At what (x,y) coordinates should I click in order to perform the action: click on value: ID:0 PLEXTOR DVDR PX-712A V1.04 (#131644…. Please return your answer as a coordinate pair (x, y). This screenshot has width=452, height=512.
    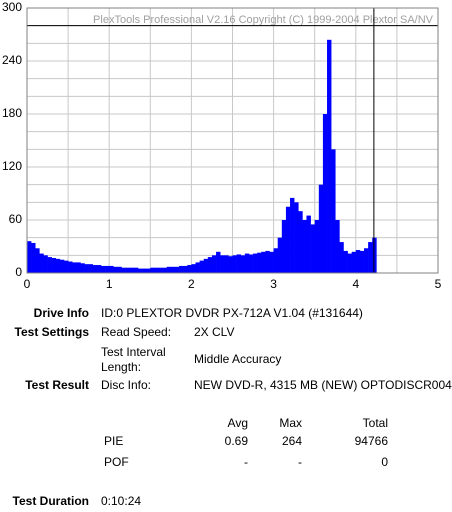
    Looking at the image, I should click on (232, 313).